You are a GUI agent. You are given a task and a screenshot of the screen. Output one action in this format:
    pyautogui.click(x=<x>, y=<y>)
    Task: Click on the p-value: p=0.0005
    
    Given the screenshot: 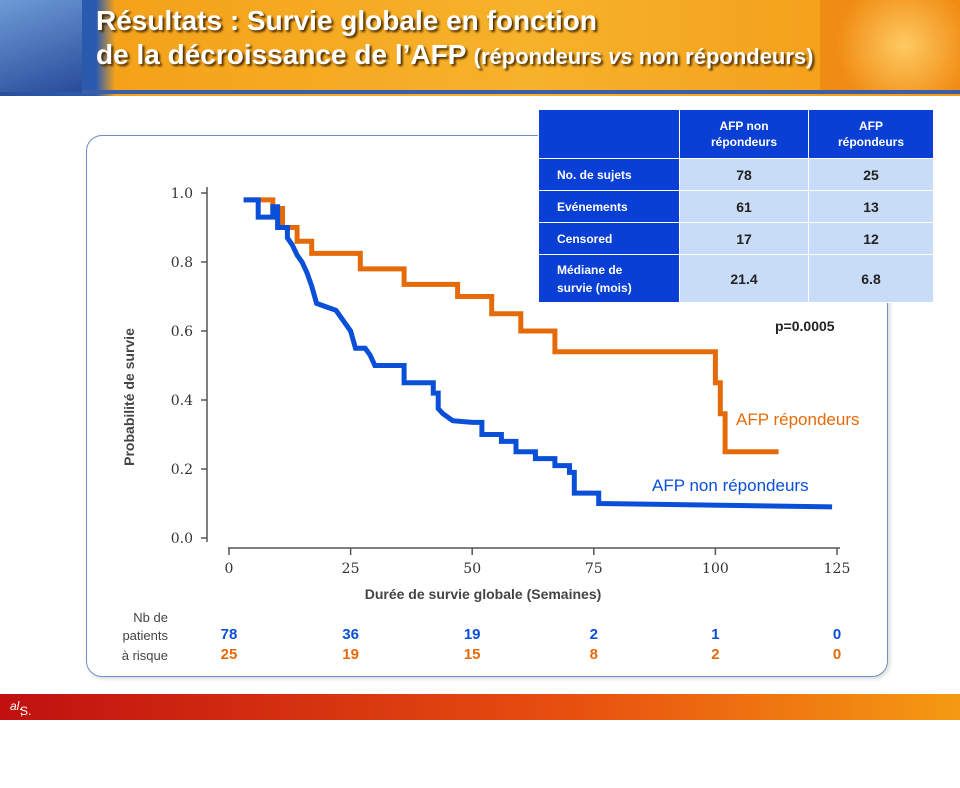 What is the action you would take?
    pyautogui.click(x=805, y=326)
    